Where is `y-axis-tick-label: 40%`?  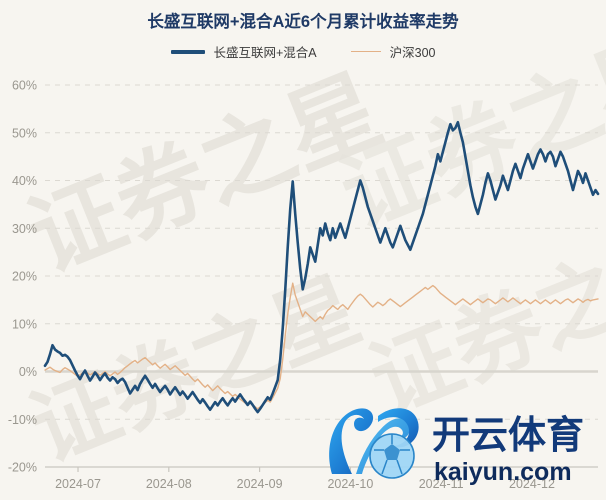 y-axis-tick-label: 40% is located at coordinates (24, 181).